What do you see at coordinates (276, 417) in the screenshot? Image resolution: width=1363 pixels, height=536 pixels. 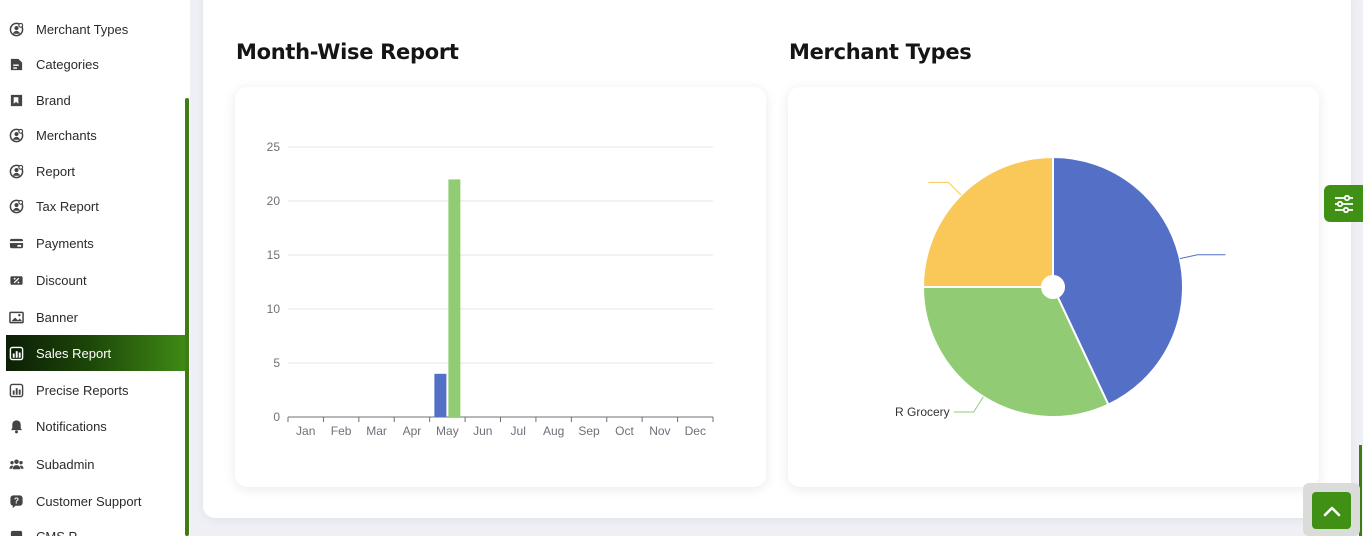 I see `y-tick-label: 0` at bounding box center [276, 417].